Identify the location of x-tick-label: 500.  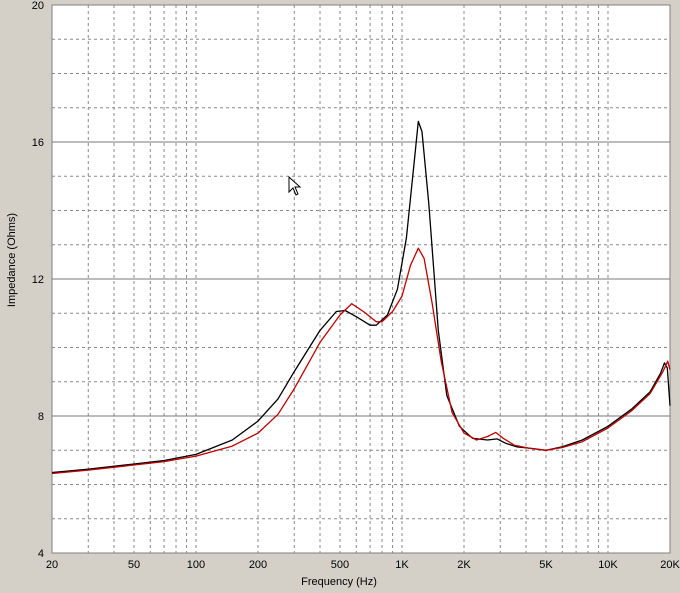
(340, 565).